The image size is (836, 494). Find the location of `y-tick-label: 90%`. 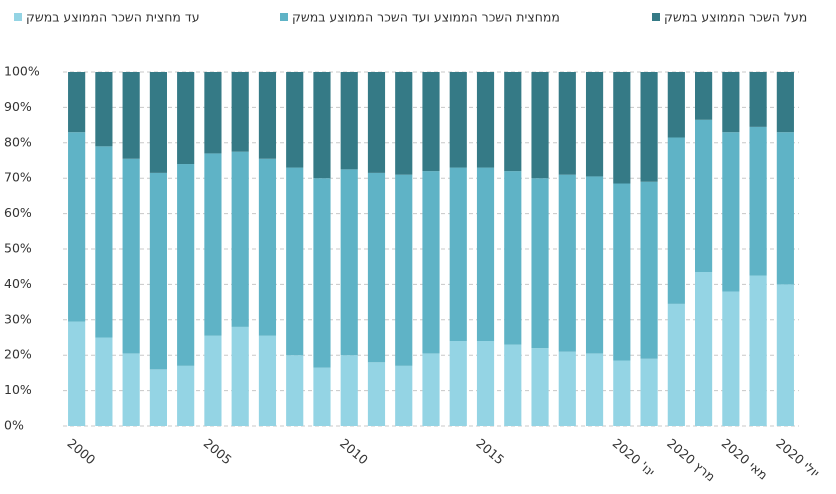

y-tick-label: 90% is located at coordinates (18, 106).